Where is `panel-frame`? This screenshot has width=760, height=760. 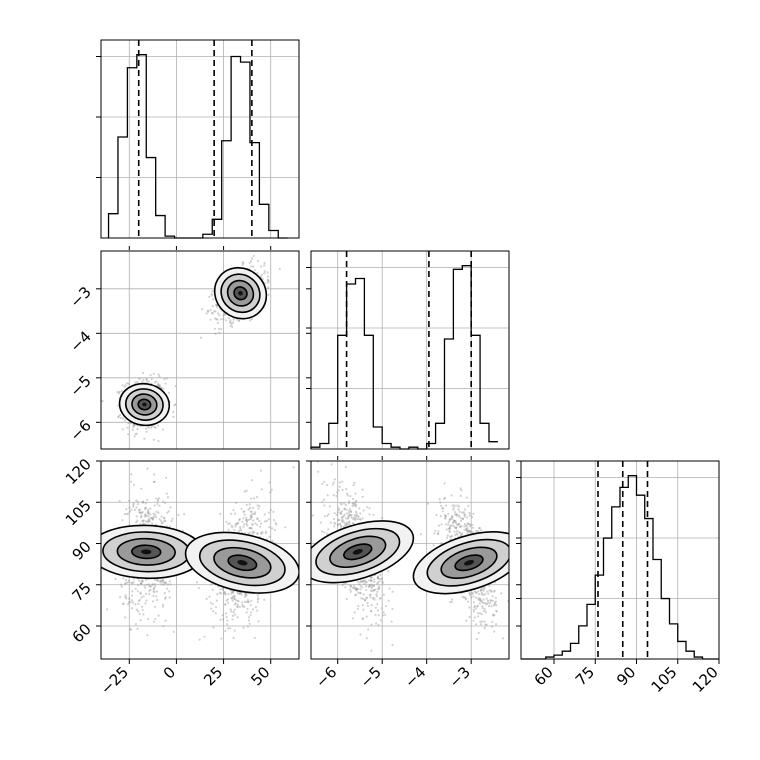 panel-frame is located at coordinates (410, 560).